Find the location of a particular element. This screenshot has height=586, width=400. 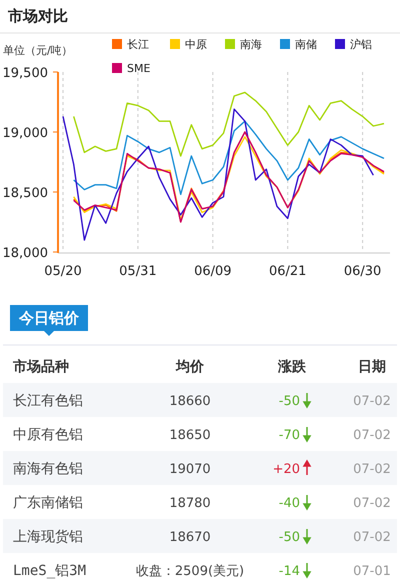

text: 日期 is located at coordinates (372, 367).